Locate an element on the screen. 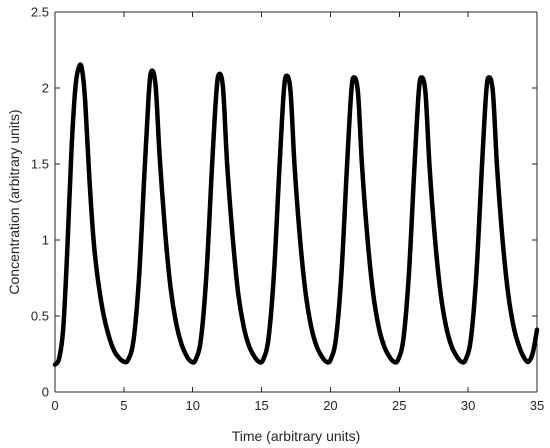 This screenshot has width=550, height=448. x-axis-label: Time (arbitrary units) is located at coordinates (296, 436).